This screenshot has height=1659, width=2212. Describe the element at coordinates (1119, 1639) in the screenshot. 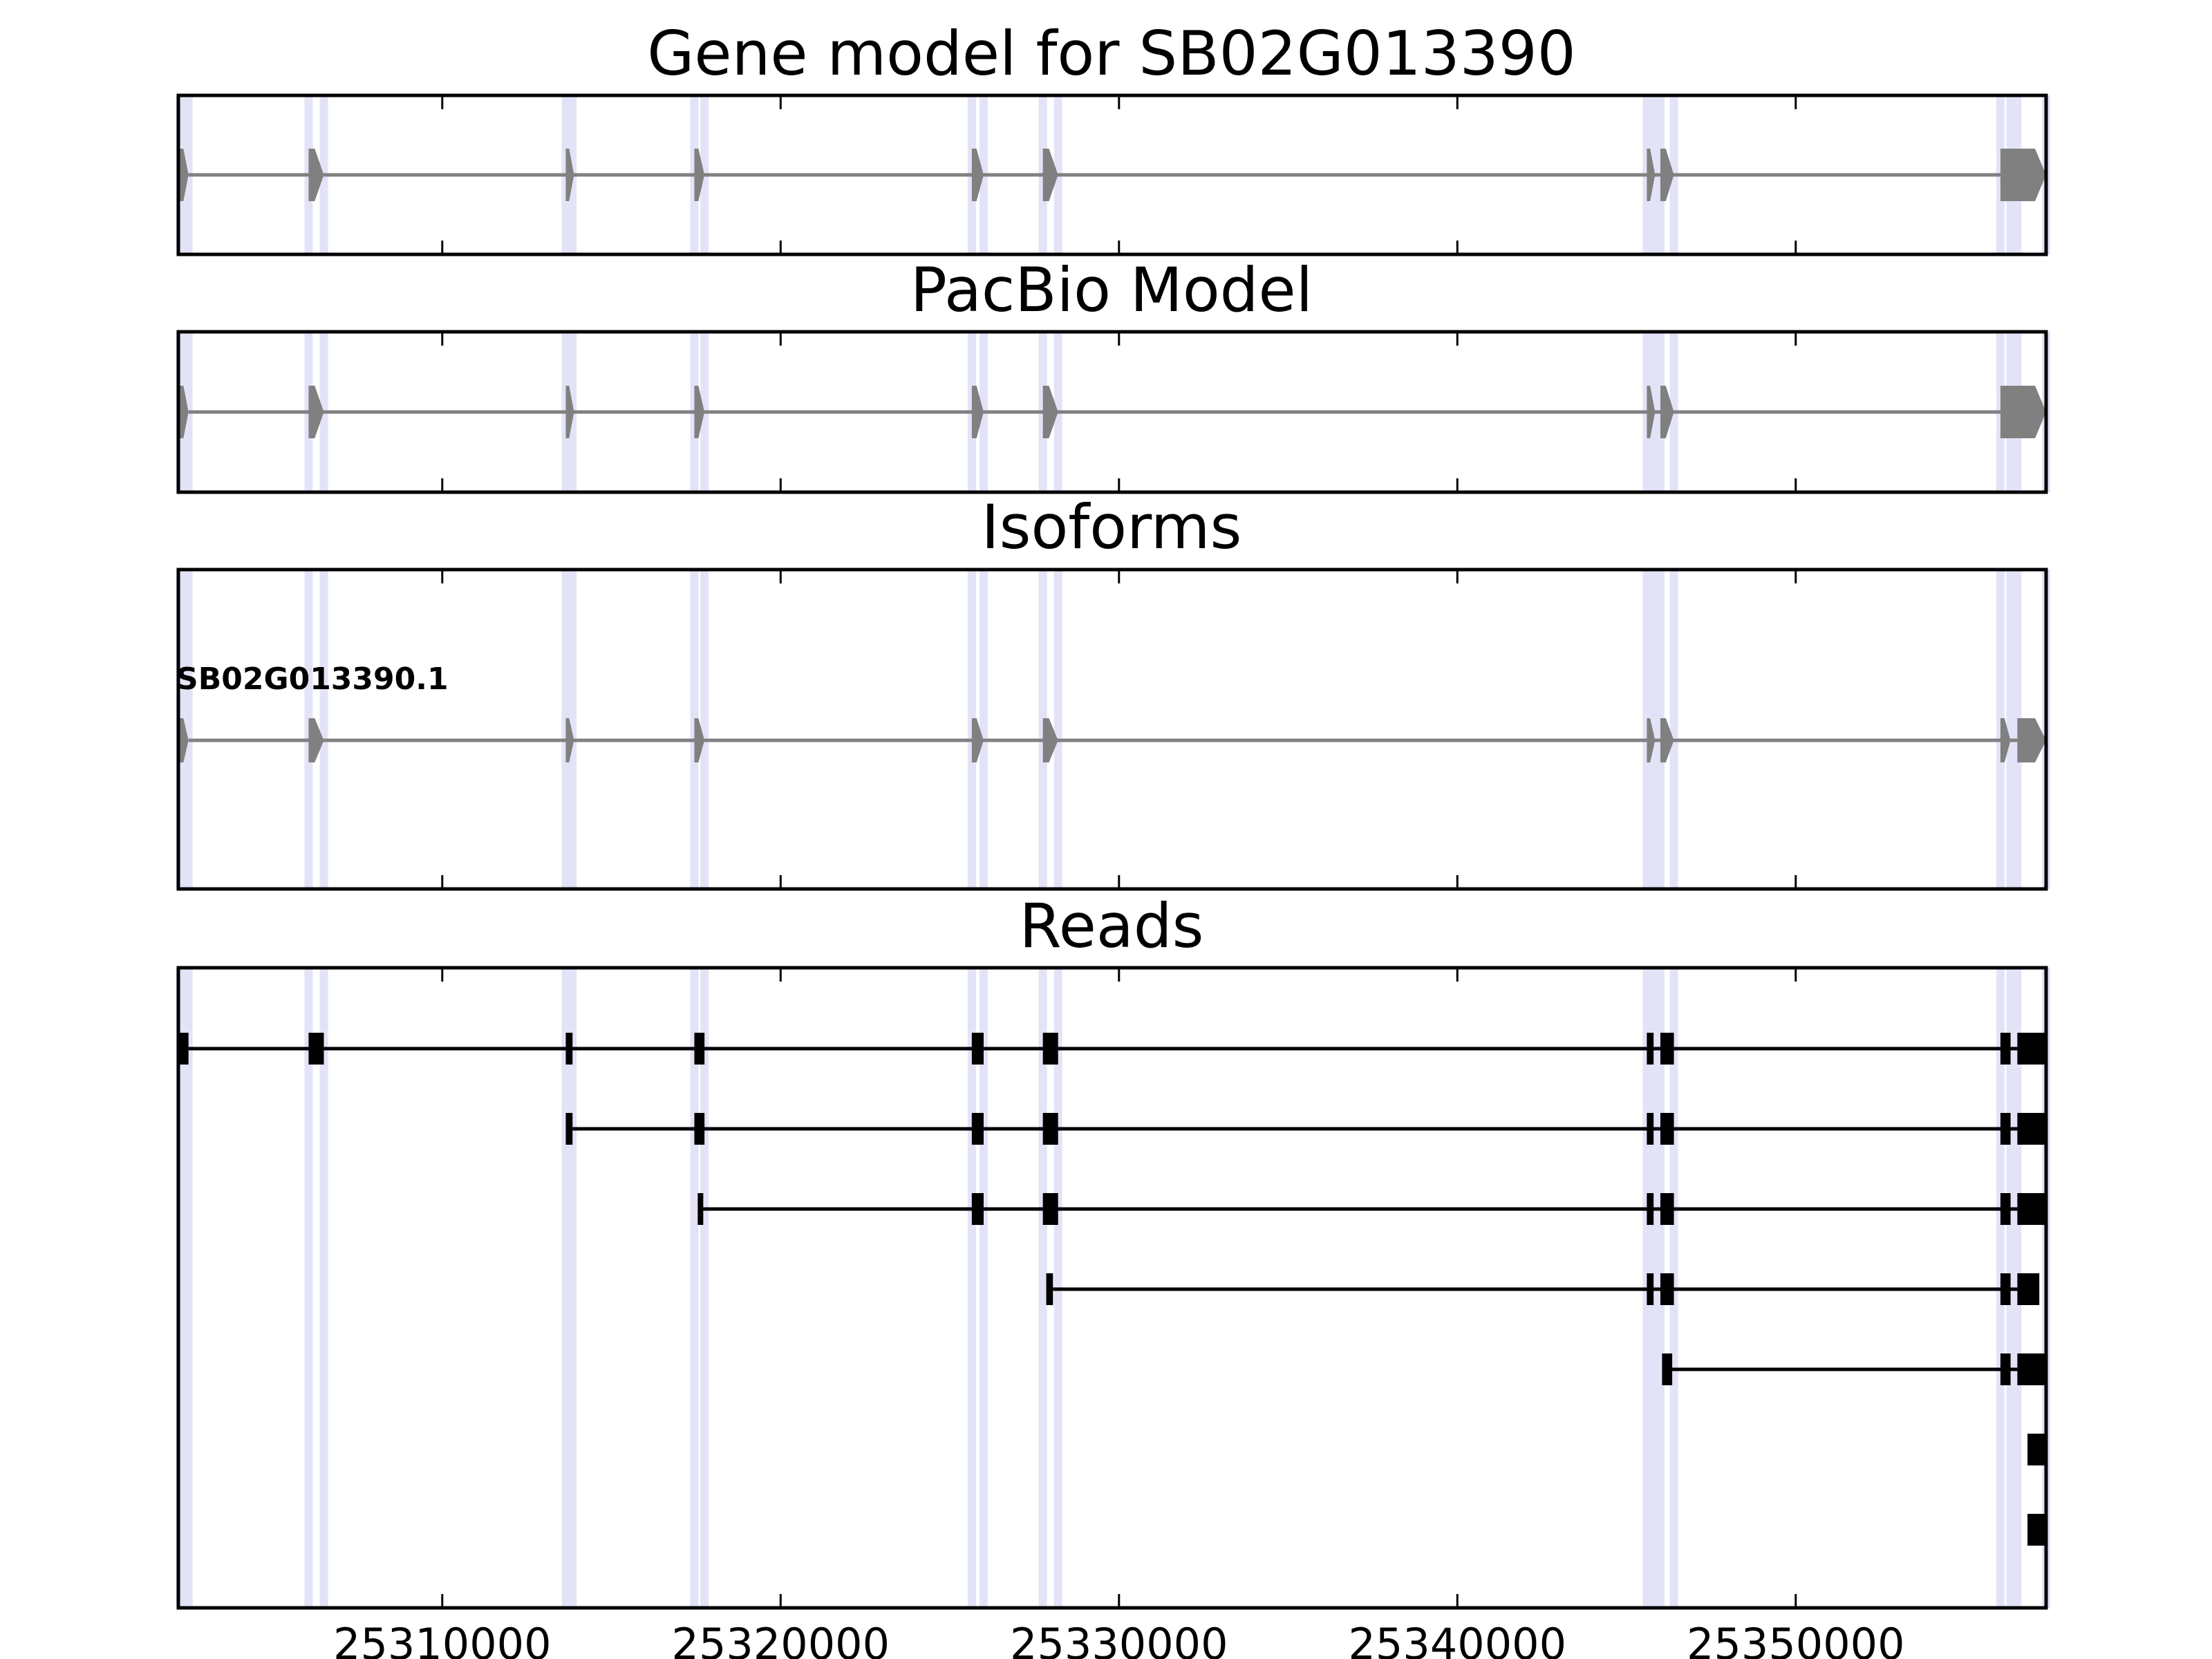

I see `x-tick-label: 25330000` at that location.